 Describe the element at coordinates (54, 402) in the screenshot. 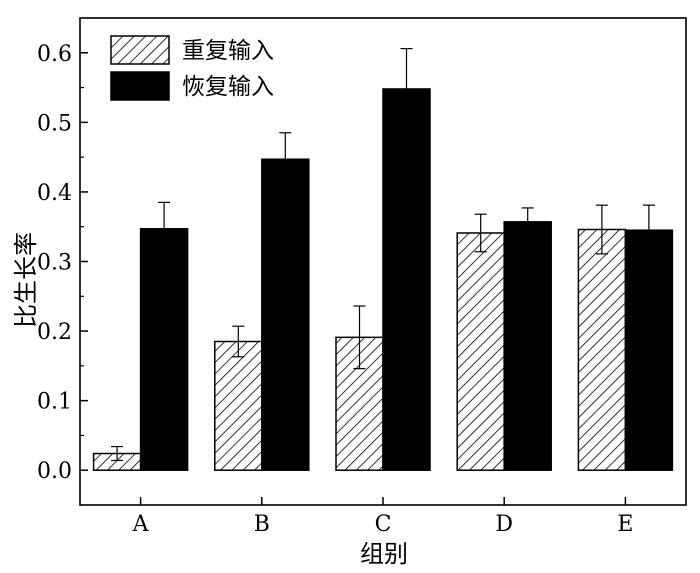

I see `y-tick-label: 0.1` at that location.